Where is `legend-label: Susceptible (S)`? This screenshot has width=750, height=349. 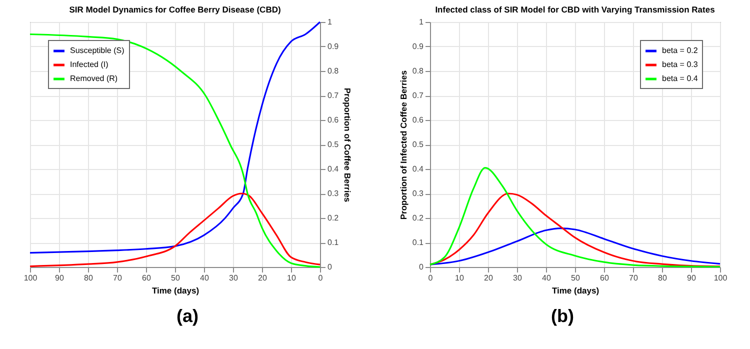 legend-label: Susceptible (S) is located at coordinates (97, 50).